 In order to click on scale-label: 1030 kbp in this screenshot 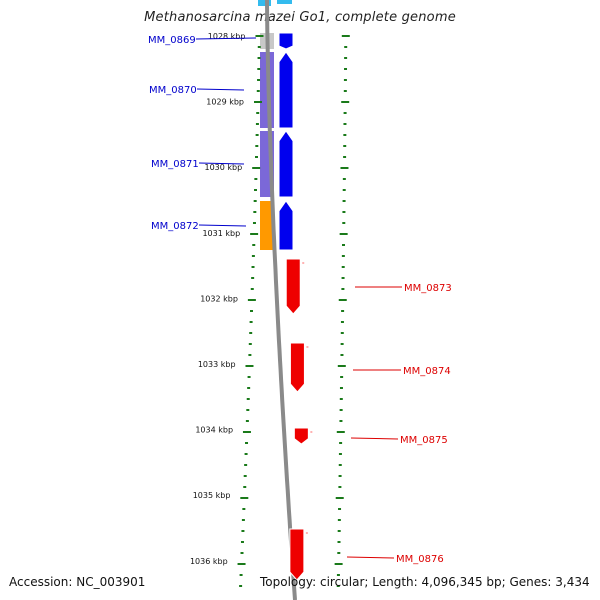, I will do `click(223, 167)`.